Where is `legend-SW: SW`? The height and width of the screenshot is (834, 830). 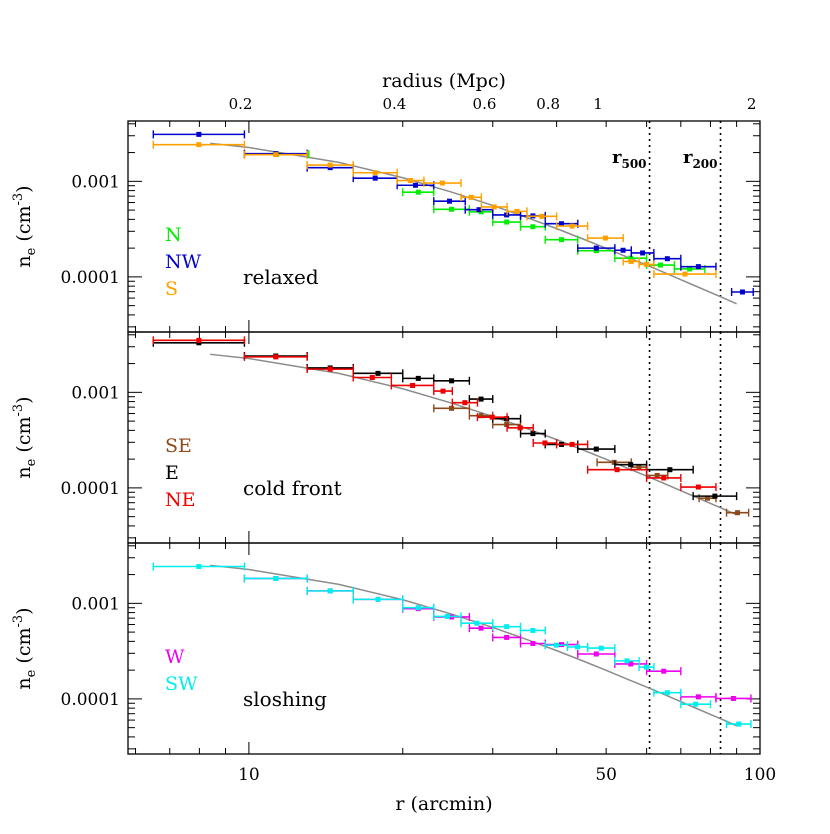 legend-SW: SW is located at coordinates (181, 684).